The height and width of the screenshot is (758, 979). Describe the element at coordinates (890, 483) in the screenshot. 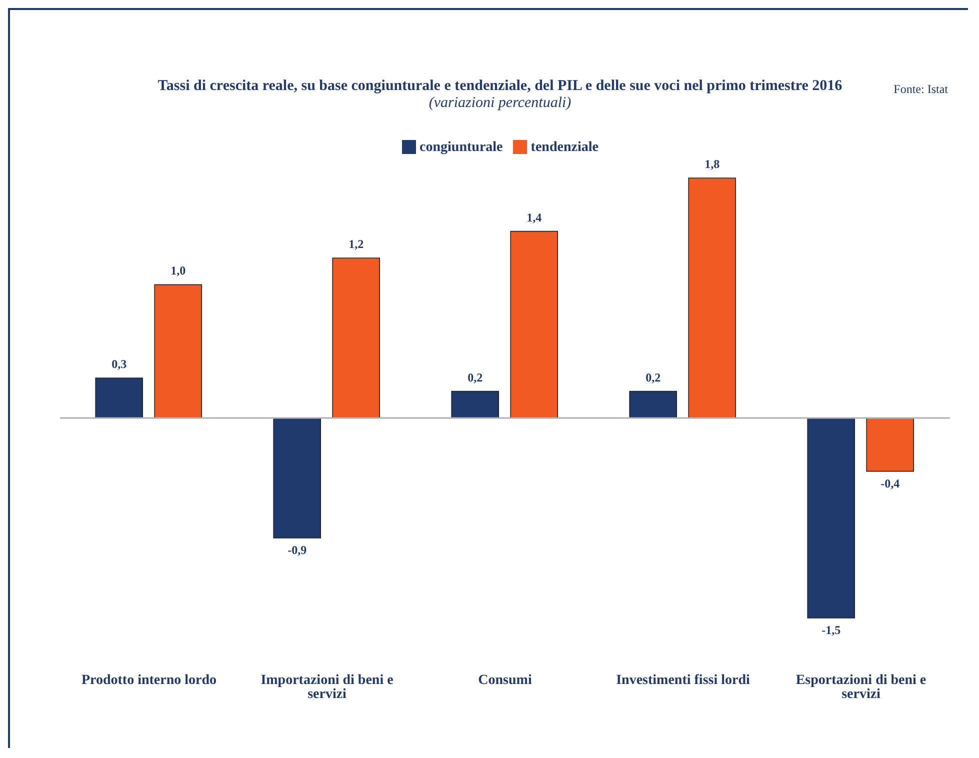

I see `data-label: -0,4` at that location.